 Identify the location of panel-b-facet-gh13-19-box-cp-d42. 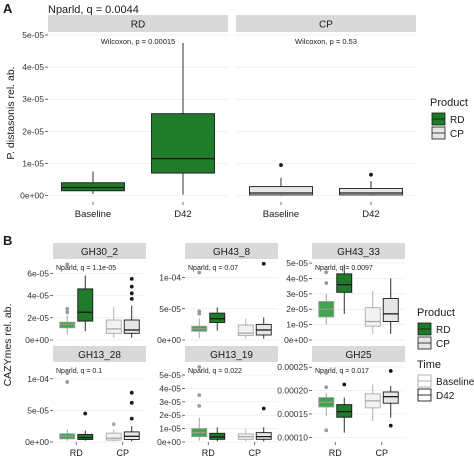
(263, 424).